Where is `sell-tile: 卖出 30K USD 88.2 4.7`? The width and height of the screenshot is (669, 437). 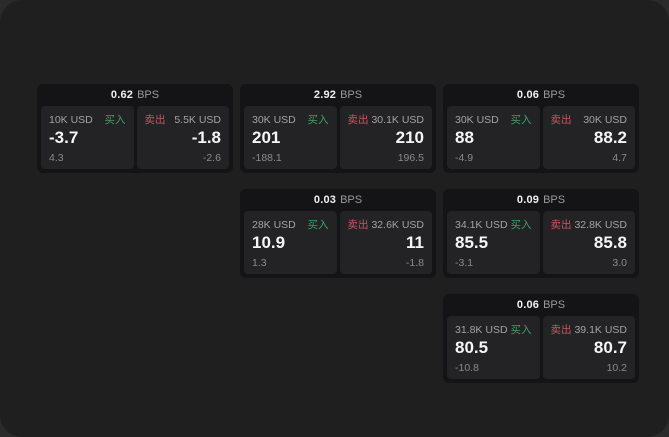
sell-tile: 卖出 30K USD 88.2 4.7 is located at coordinates (588, 137).